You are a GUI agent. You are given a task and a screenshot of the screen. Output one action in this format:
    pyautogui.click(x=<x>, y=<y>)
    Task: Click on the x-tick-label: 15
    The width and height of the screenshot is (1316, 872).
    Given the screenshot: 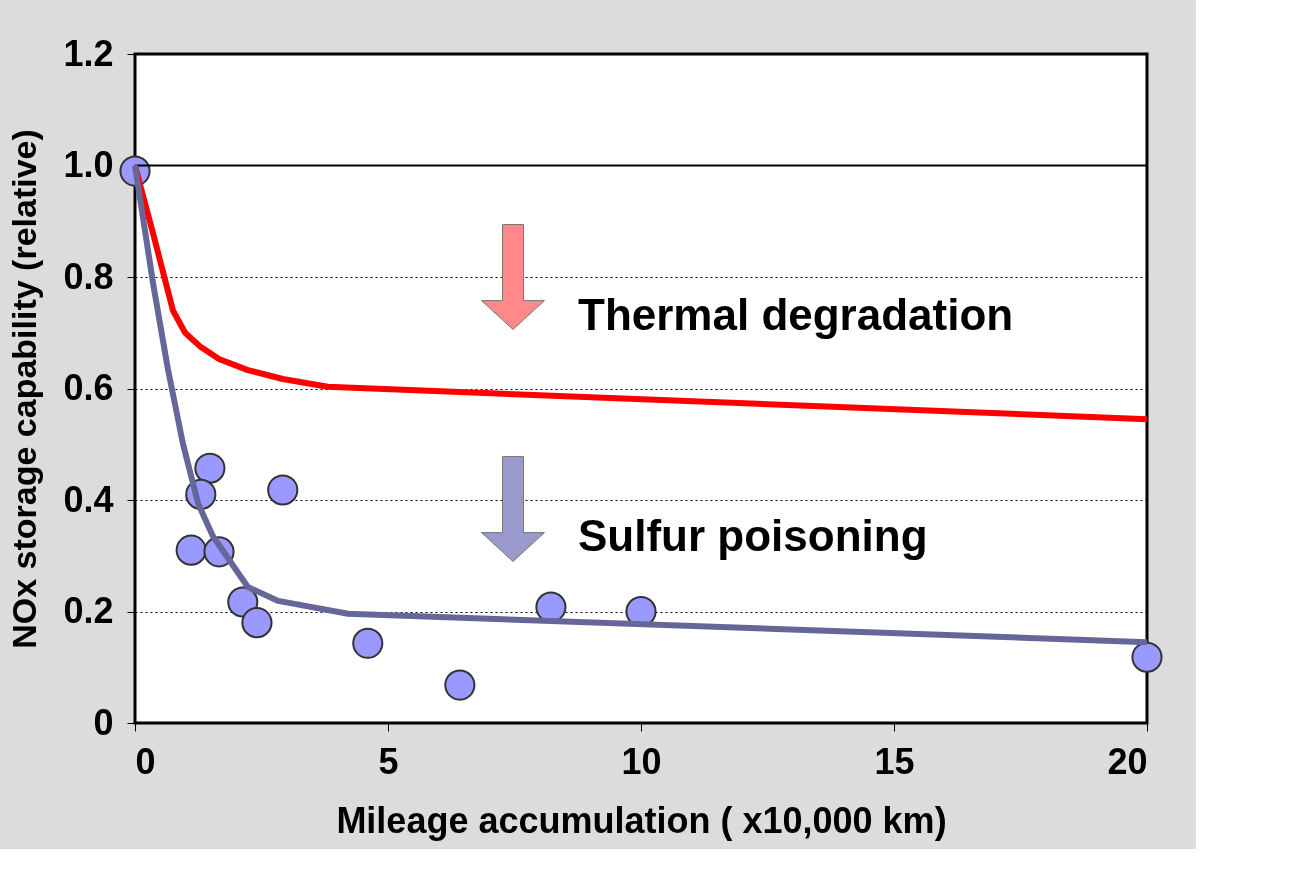 What is the action you would take?
    pyautogui.click(x=894, y=761)
    